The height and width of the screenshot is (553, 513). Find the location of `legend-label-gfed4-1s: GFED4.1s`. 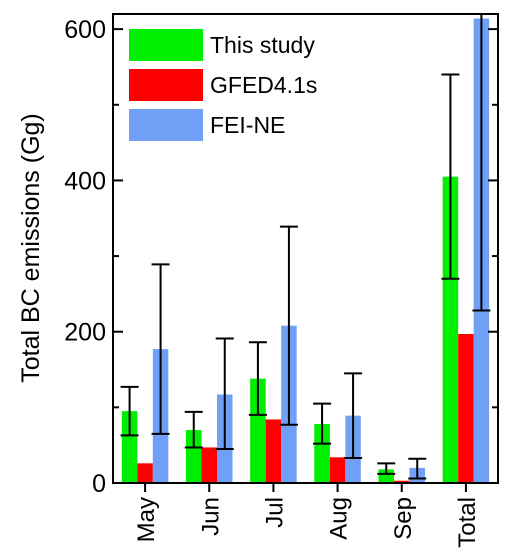

legend-label-gfed4-1s: GFED4.1s is located at coordinates (263, 85).